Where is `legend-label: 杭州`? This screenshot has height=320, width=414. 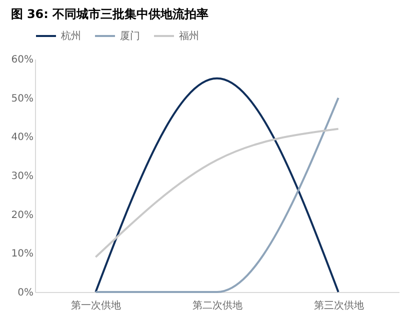 legend-label: 杭州 is located at coordinates (70, 36).